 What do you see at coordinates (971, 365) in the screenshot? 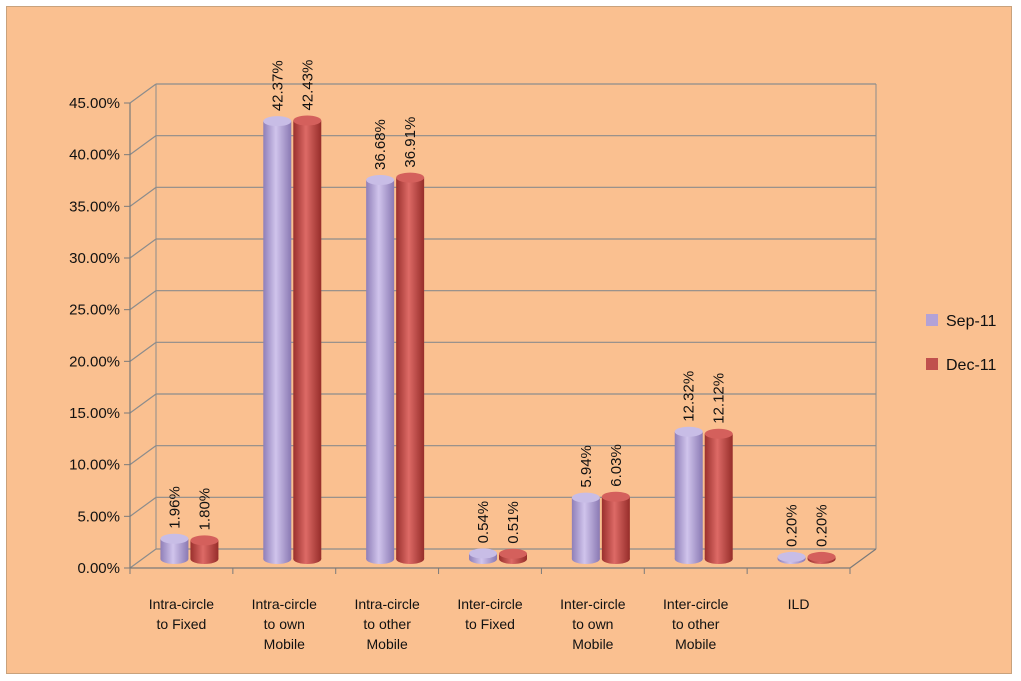
I see `legend-label: Dec-11` at bounding box center [971, 365].